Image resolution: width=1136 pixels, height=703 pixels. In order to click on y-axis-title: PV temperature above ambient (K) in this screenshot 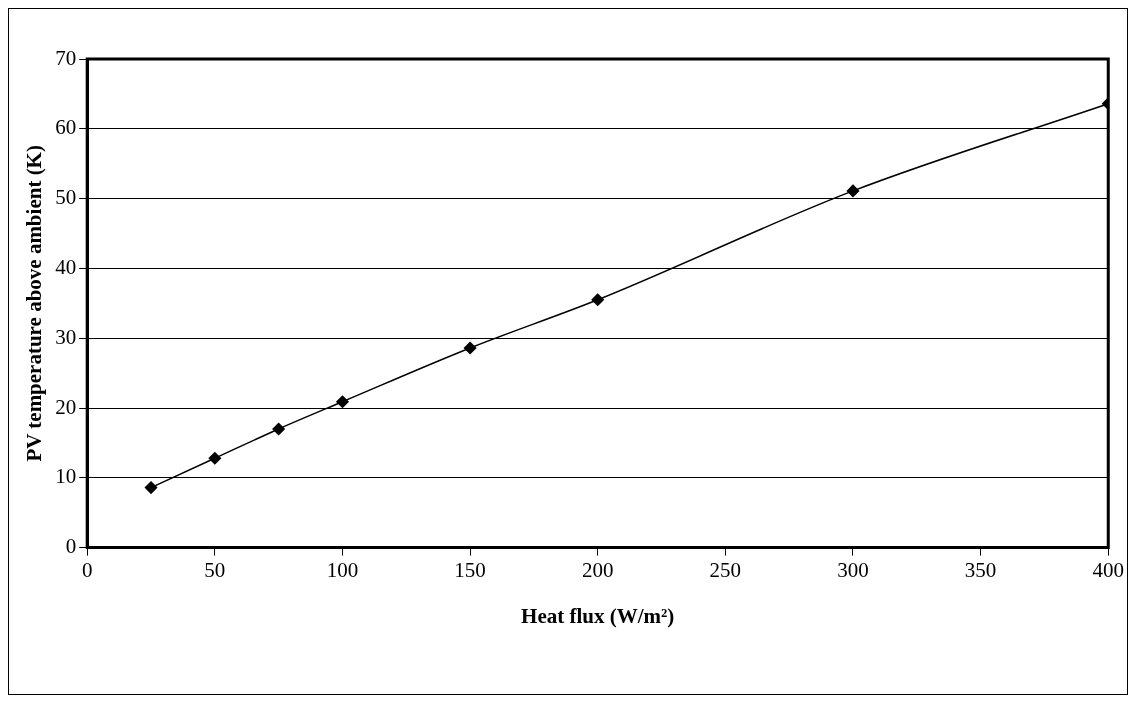, I will do `click(34, 303)`.